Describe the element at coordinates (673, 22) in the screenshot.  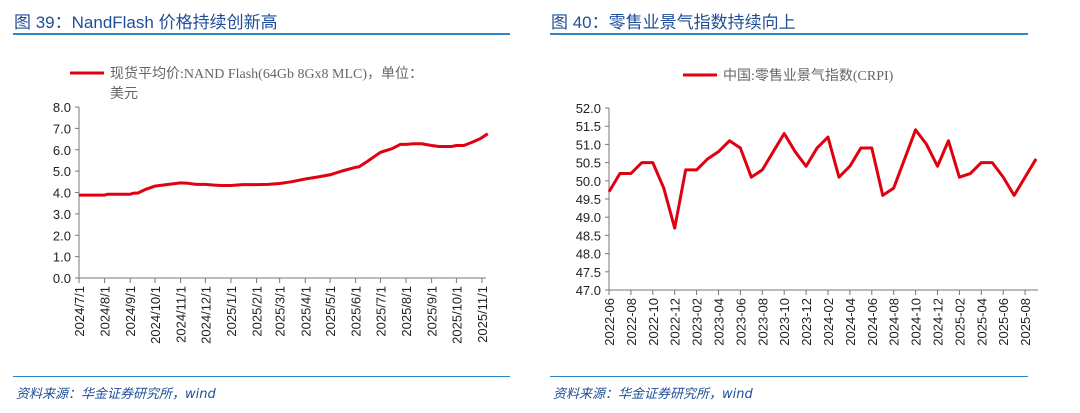
I see `right-chart-title: 图 40：零售业景气指数持续向上` at that location.